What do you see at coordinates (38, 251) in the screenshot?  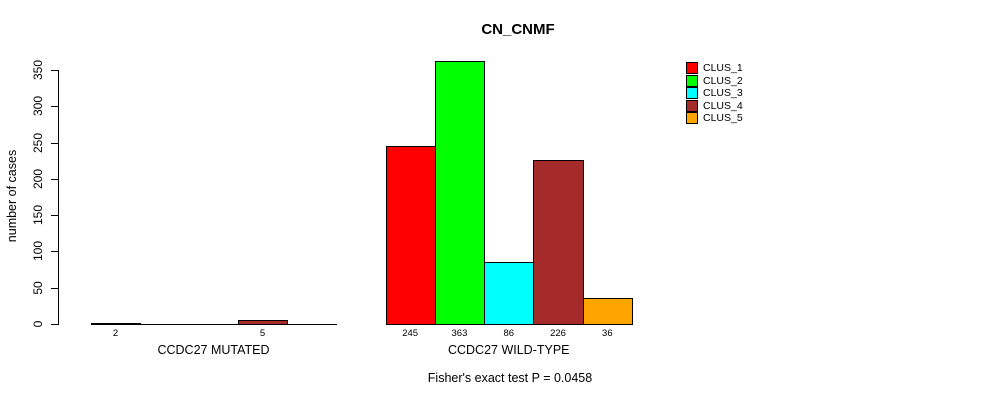 I see `y-tick-label: 100` at bounding box center [38, 251].